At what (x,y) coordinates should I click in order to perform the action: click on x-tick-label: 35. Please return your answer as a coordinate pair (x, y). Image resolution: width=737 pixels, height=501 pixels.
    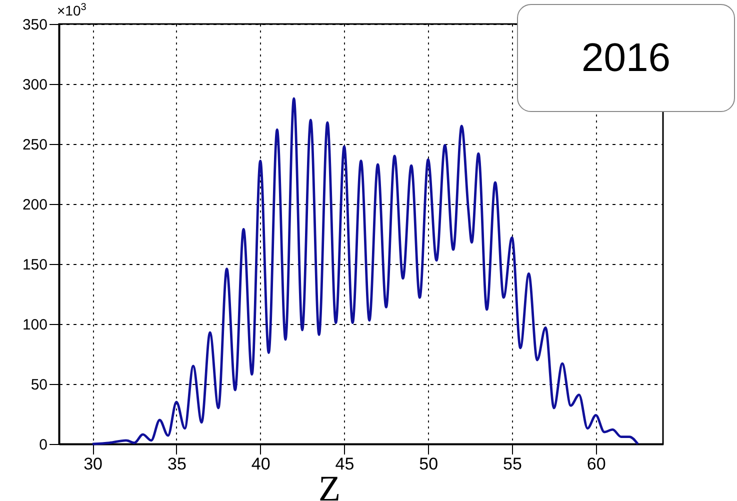
    Looking at the image, I should click on (176, 464).